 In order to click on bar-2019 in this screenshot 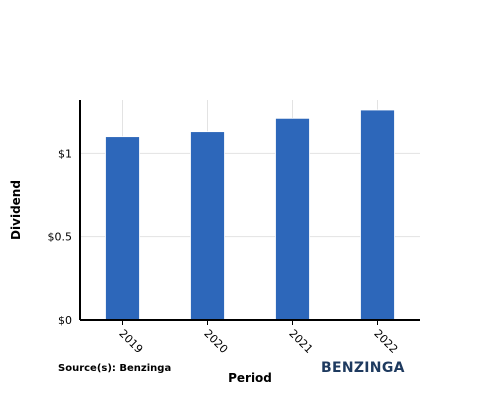, I will do `click(122, 228)`.